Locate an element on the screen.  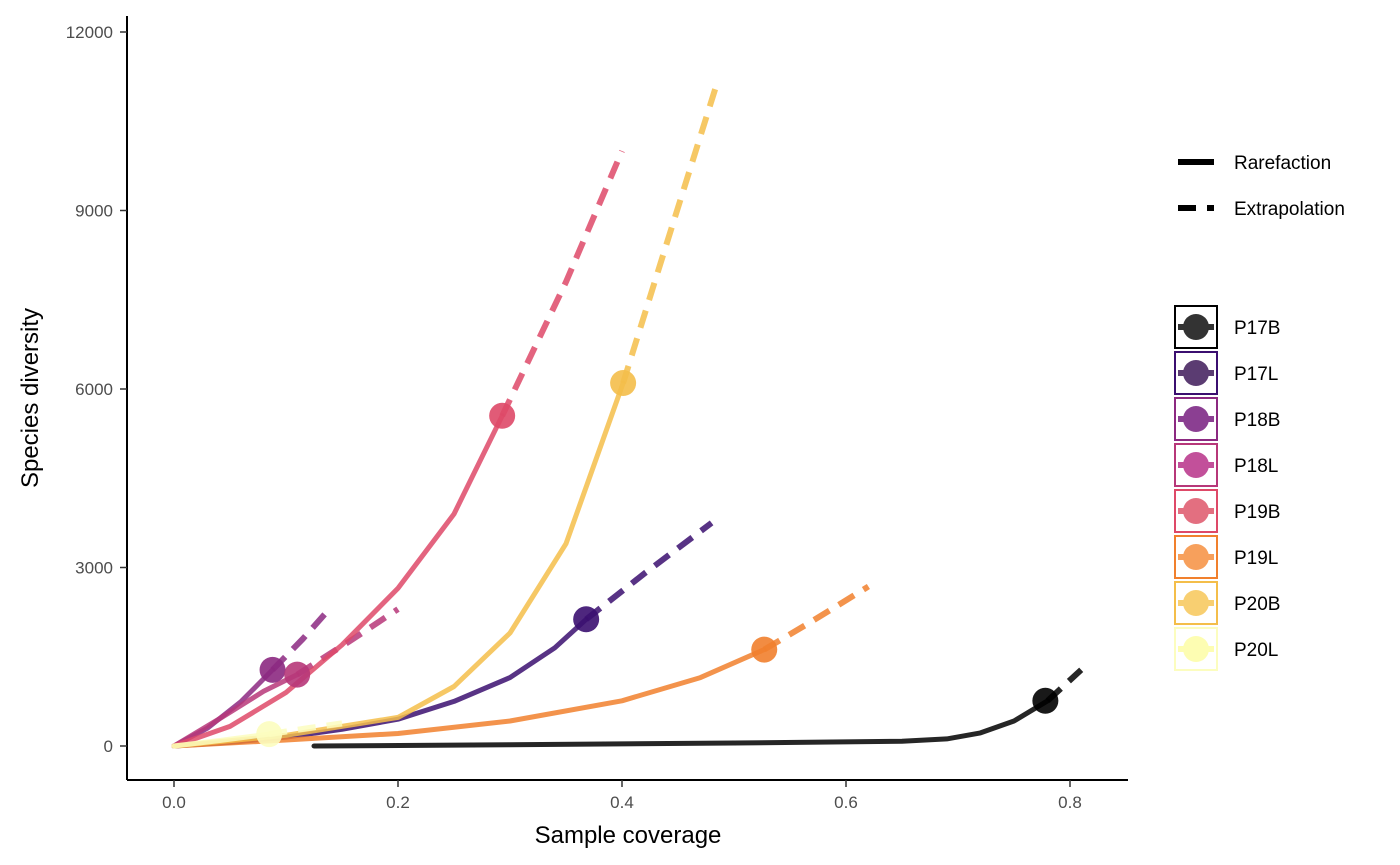
y-tick-label: 6000 is located at coordinates (94, 389).